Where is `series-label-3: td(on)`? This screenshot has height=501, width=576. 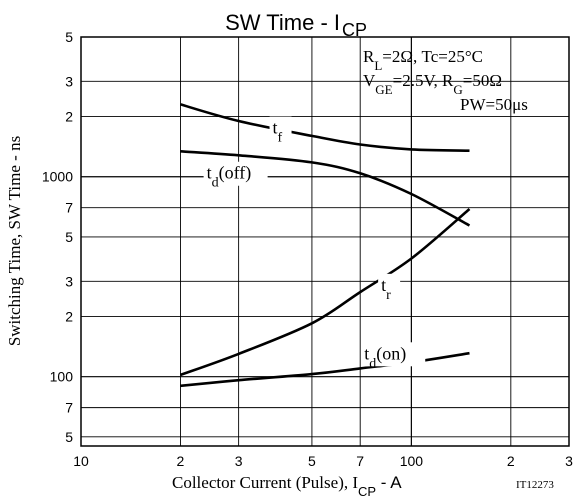 series-label-3: td(on) is located at coordinates (385, 357).